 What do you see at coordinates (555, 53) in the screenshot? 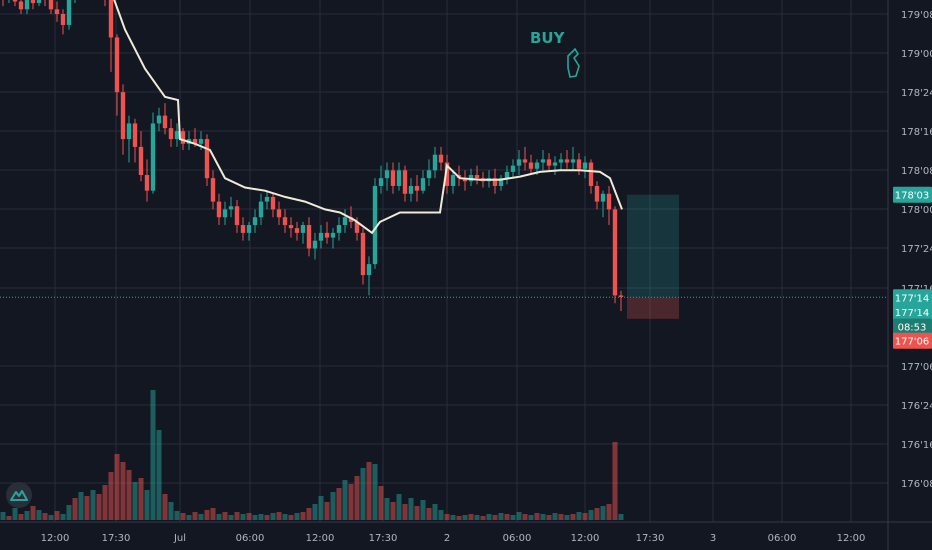
I see `buy-annotation: BUY` at bounding box center [555, 53].